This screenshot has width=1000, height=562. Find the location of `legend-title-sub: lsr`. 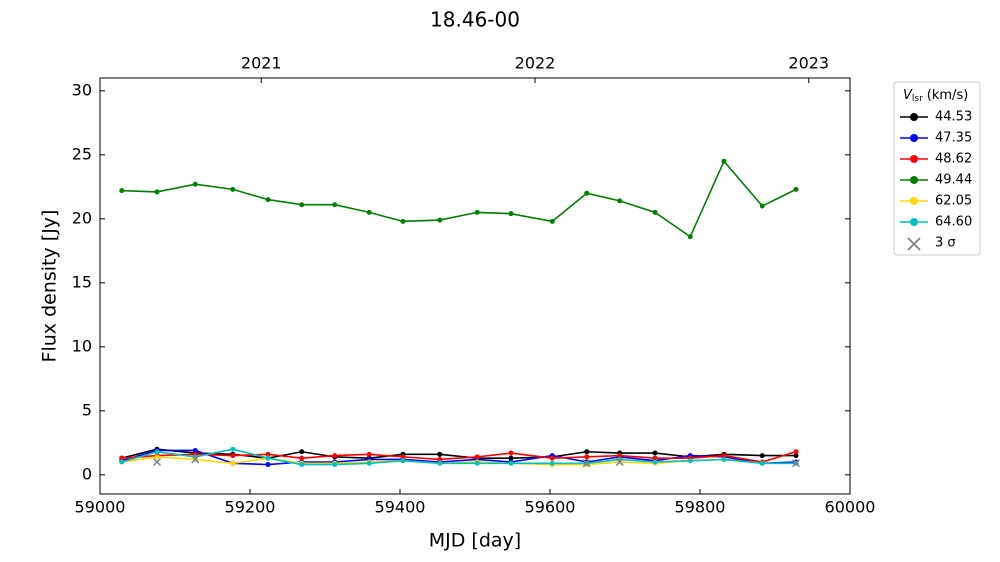

legend-title-sub: lsr is located at coordinates (917, 99).